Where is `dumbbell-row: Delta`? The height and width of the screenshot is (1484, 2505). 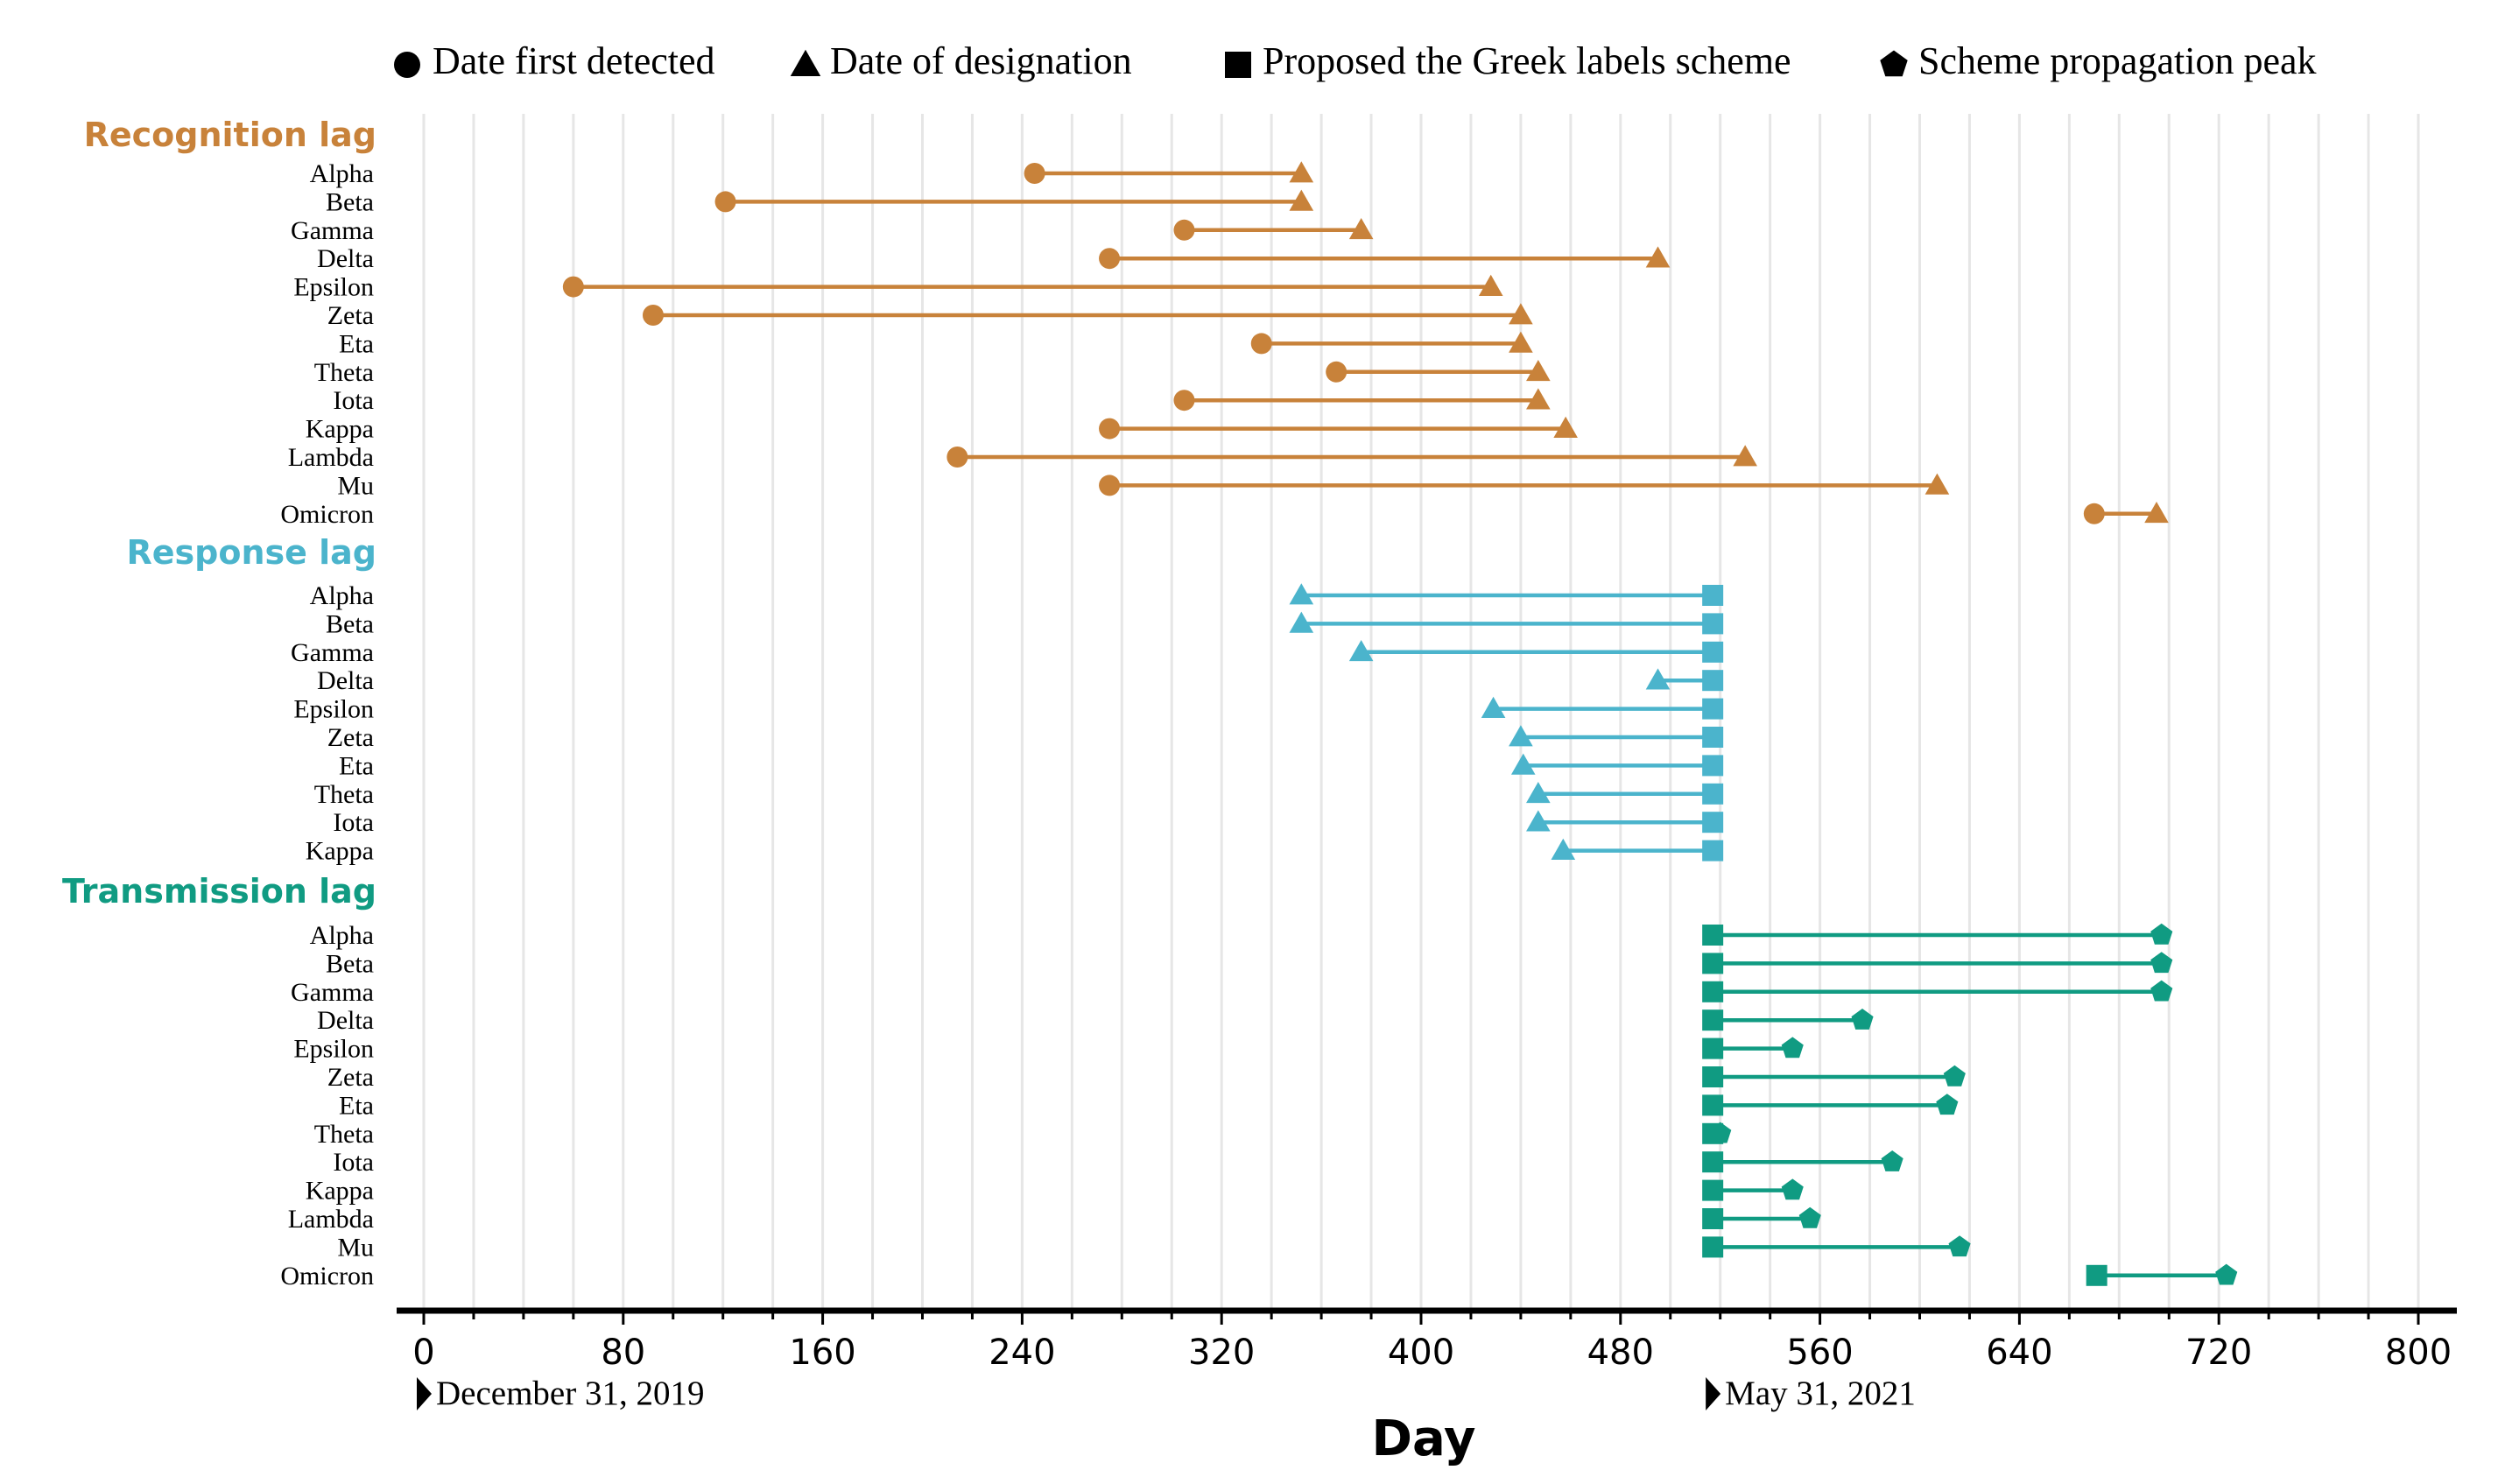
dumbbell-row: Delta is located at coordinates (994, 258).